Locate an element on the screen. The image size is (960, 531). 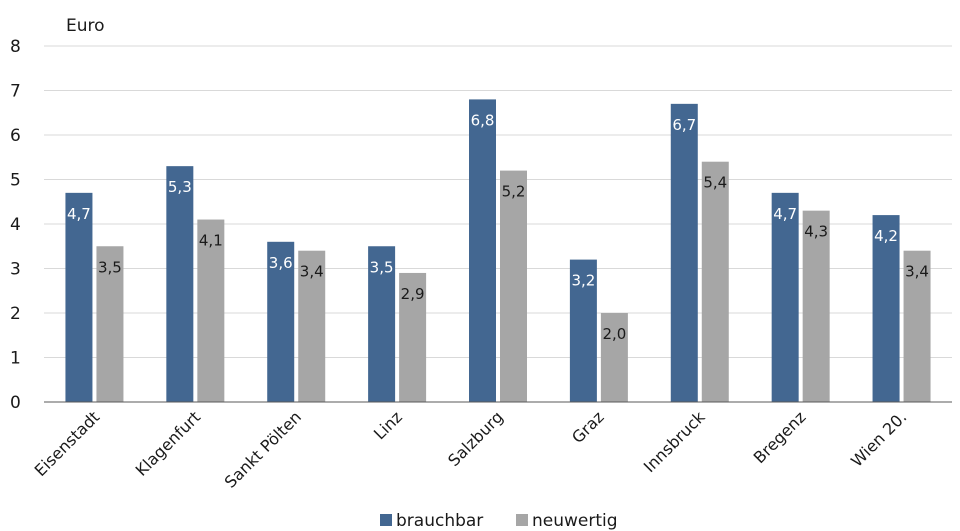
data-label-neuwertig: 5,2 is located at coordinates (514, 192).